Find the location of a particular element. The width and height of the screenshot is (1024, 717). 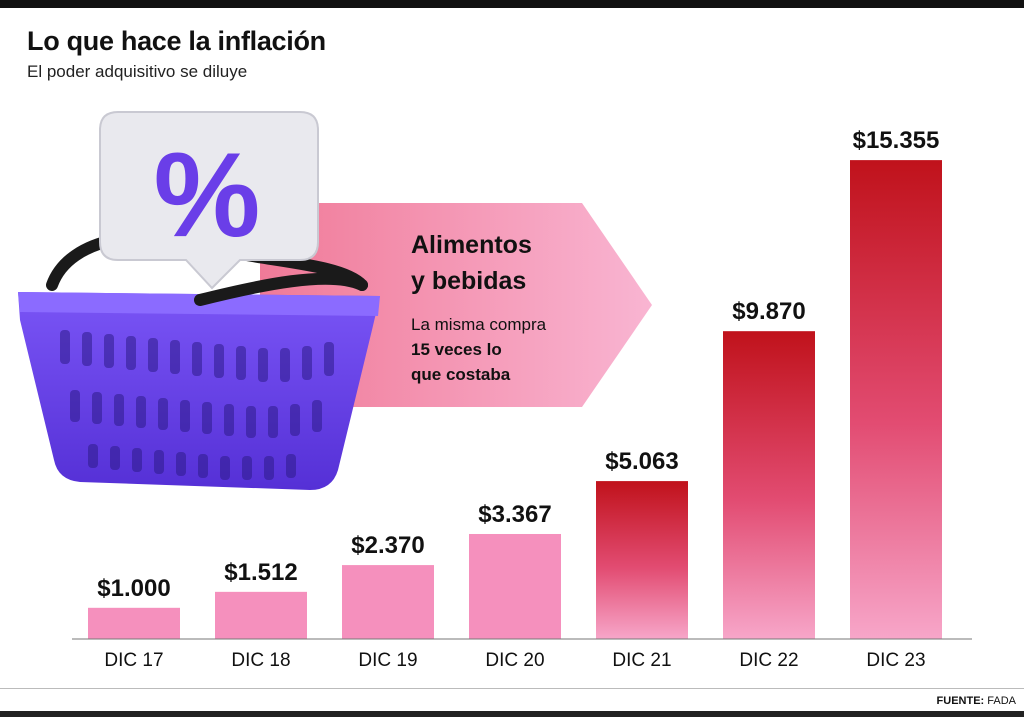

callout-text-line2: 15 veces lo is located at coordinates (456, 349).